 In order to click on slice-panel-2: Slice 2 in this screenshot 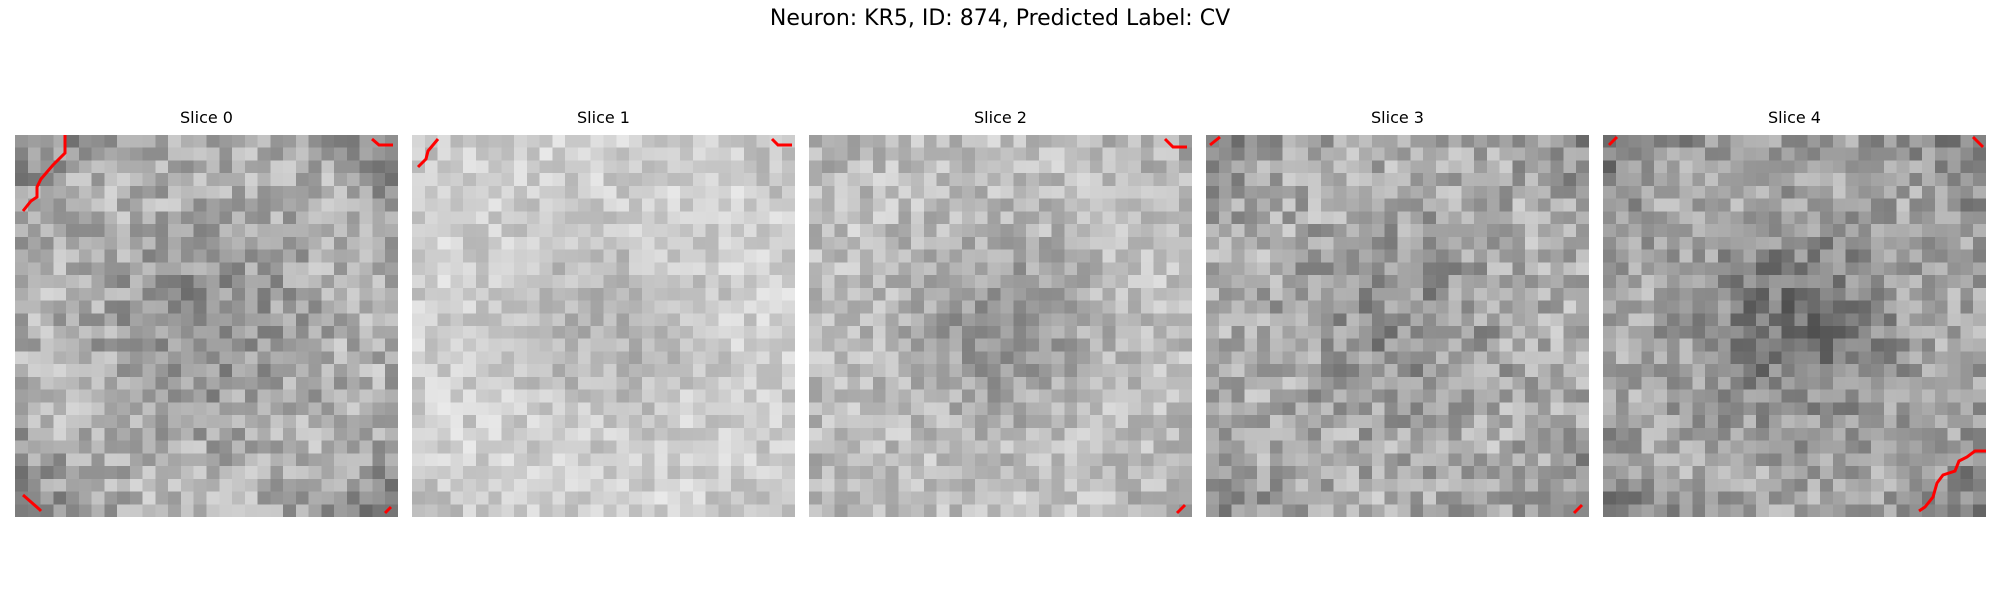, I will do `click(1000, 314)`.